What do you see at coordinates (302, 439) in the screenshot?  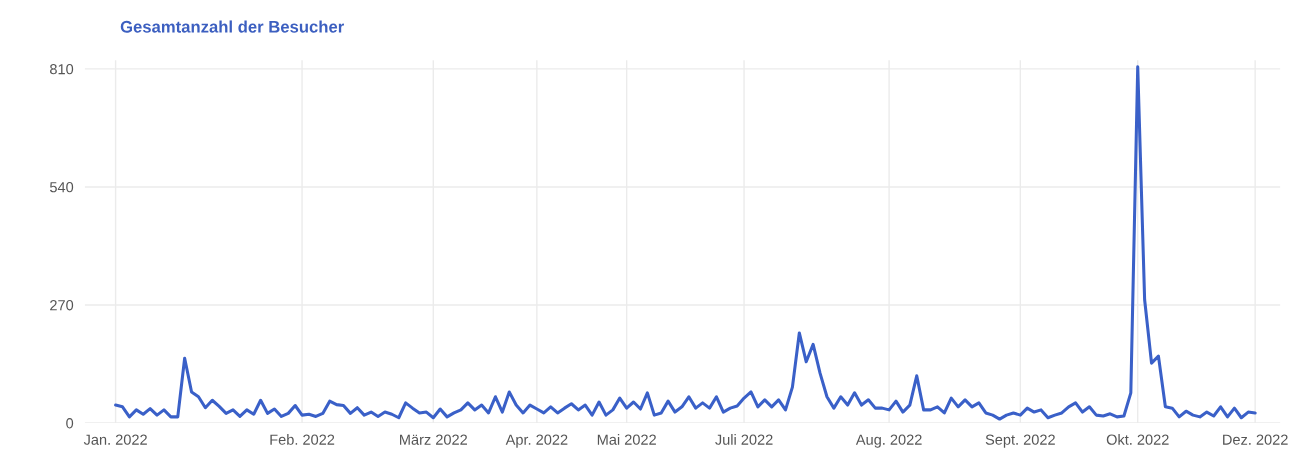 I see `x-tick-label: Feb. 2022` at bounding box center [302, 439].